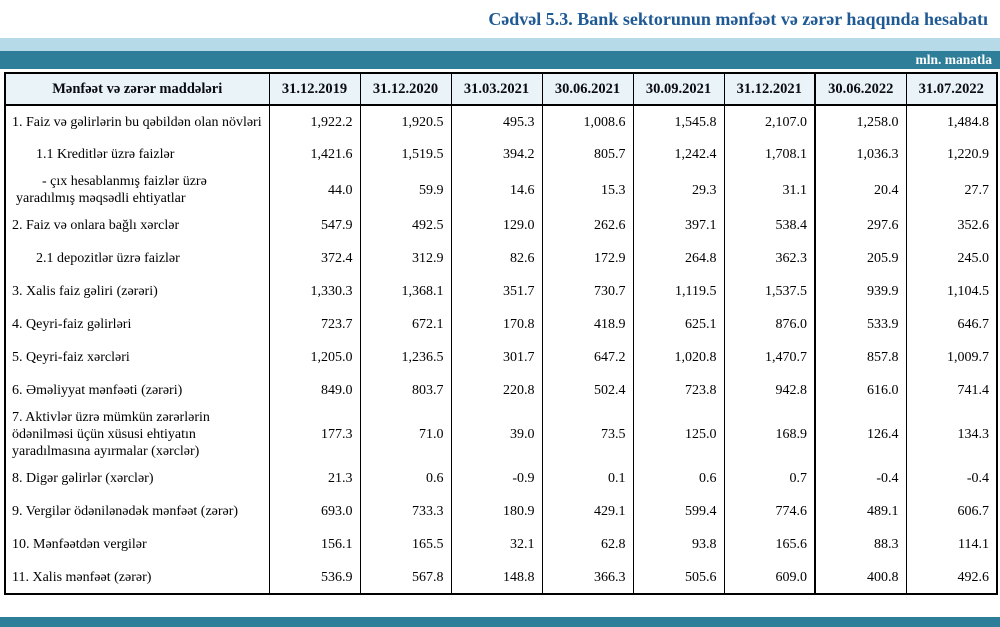  I want to click on value-cell: 495.3, so click(496, 121).